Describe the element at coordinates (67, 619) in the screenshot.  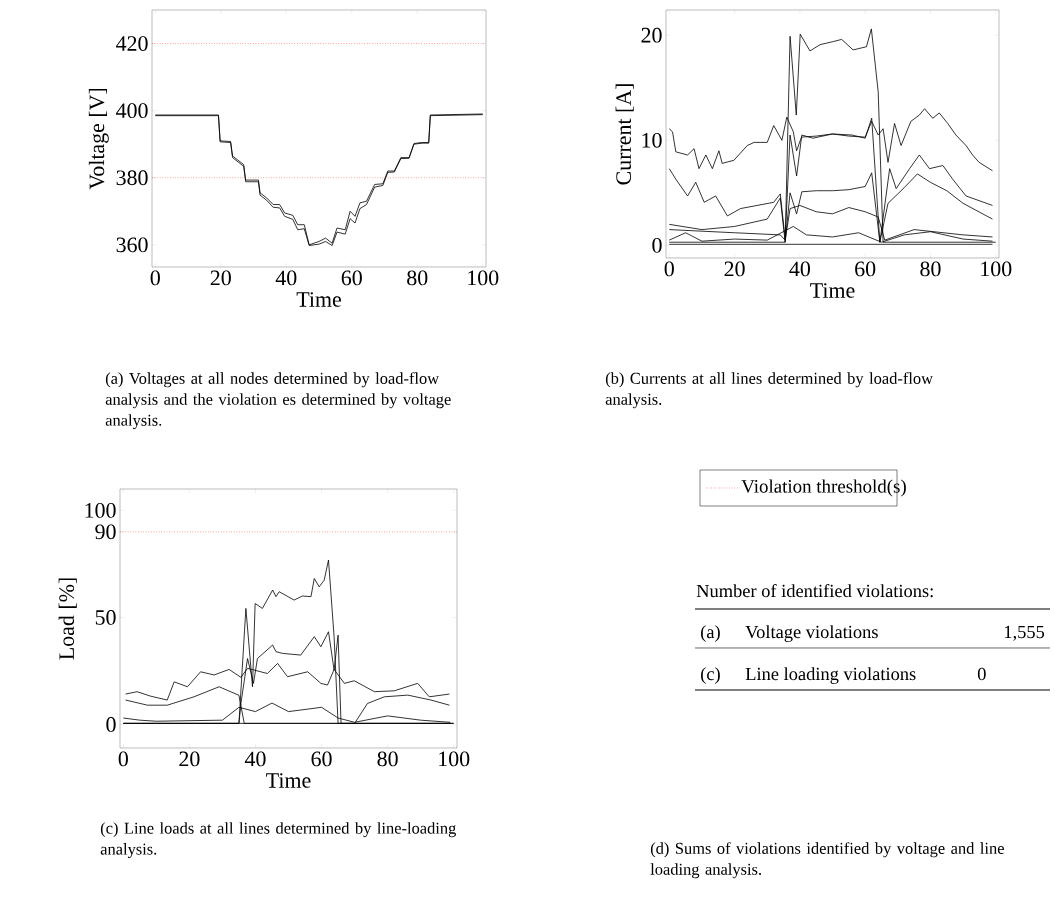
I see `y-axis-title: Load [%]` at that location.